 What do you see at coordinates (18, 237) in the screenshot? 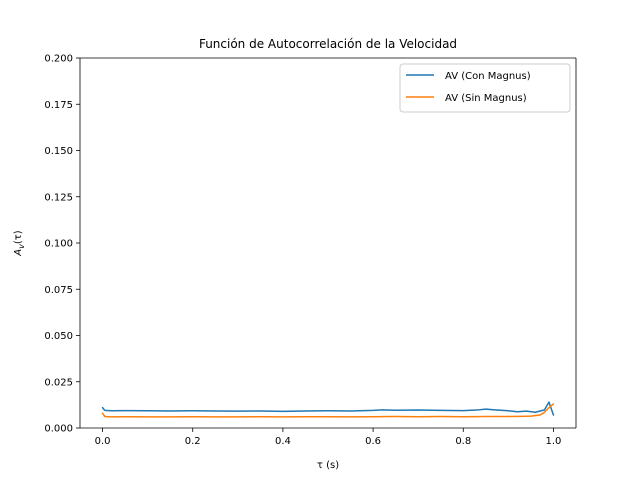
I see `y-axis-label-arg: (τ)` at bounding box center [18, 237].